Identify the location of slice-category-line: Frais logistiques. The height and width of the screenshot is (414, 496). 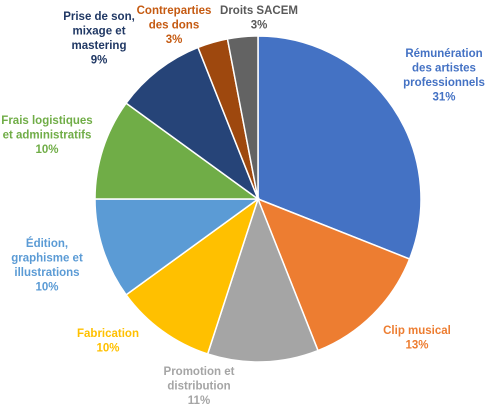
(46, 121).